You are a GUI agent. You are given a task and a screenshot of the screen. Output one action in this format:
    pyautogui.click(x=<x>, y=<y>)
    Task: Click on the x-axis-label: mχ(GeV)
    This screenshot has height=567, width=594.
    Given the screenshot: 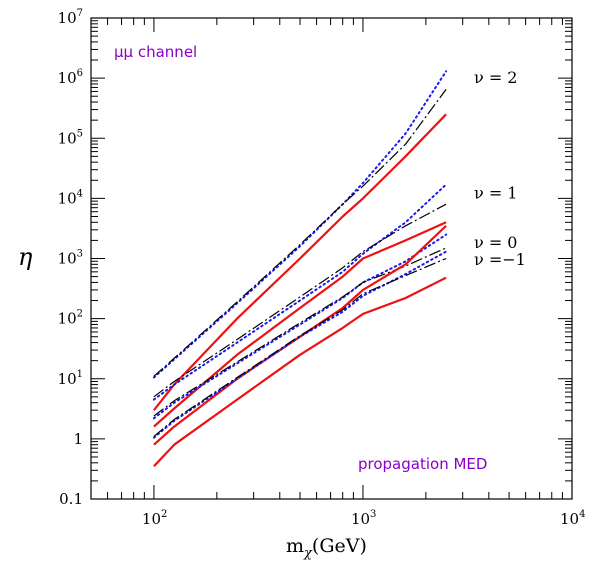 What is the action you would take?
    pyautogui.click(x=326, y=548)
    